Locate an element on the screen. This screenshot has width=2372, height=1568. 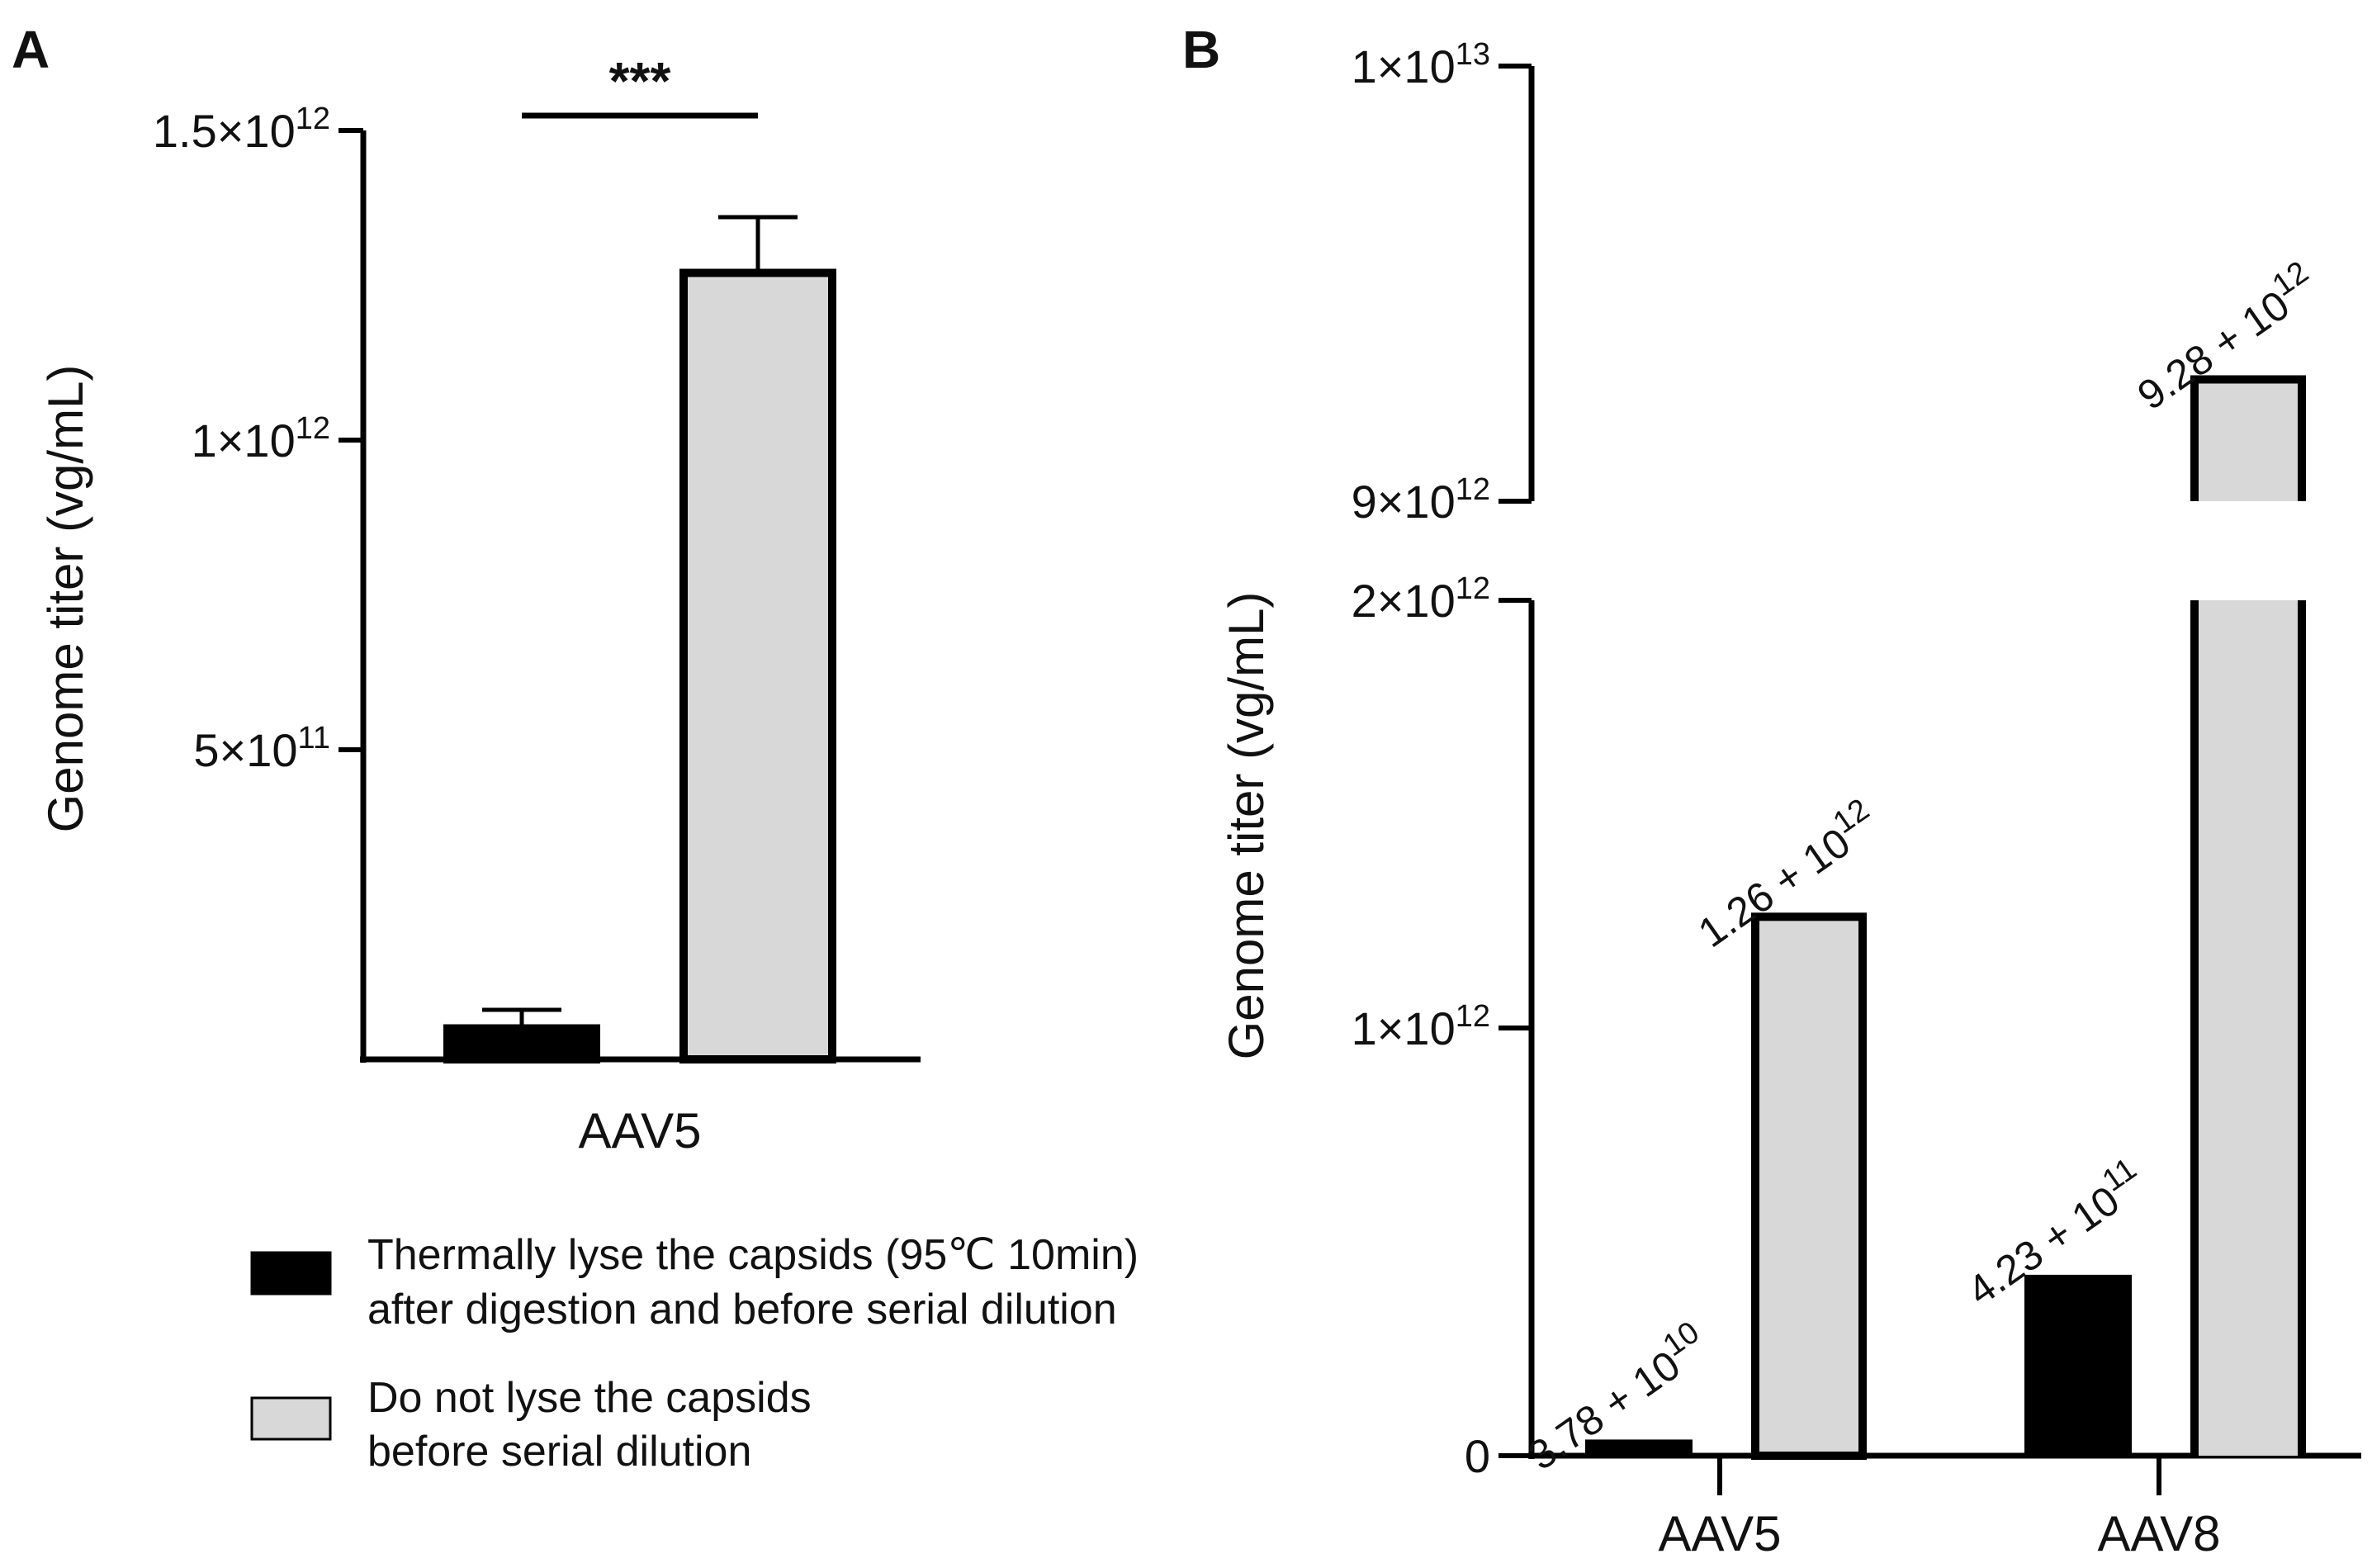
panel-a-y-tick-label: 1×10¹² is located at coordinates (261, 439).